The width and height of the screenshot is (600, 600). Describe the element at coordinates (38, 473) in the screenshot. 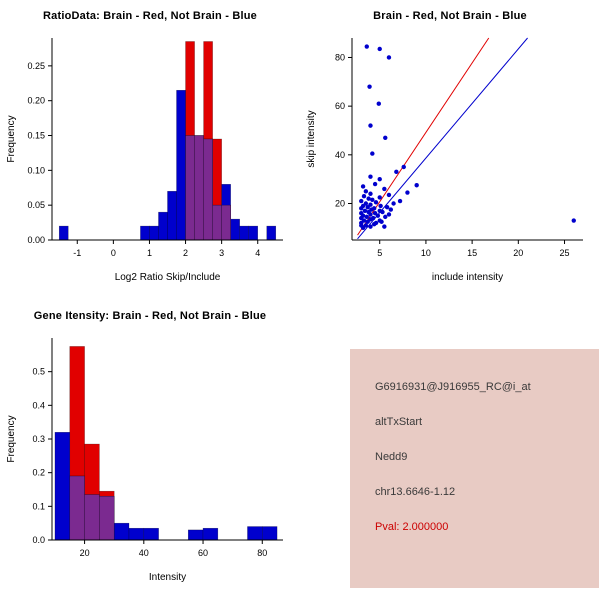

I see `svg-text: 0.2` at that location.